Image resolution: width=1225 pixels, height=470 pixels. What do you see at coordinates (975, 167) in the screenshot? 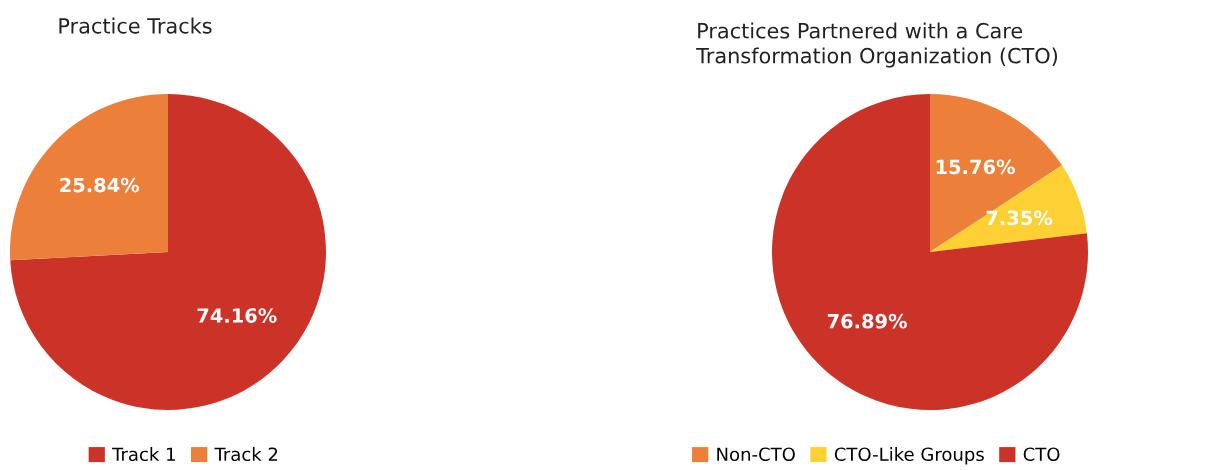
I see `data-label: 15.76%` at bounding box center [975, 167].